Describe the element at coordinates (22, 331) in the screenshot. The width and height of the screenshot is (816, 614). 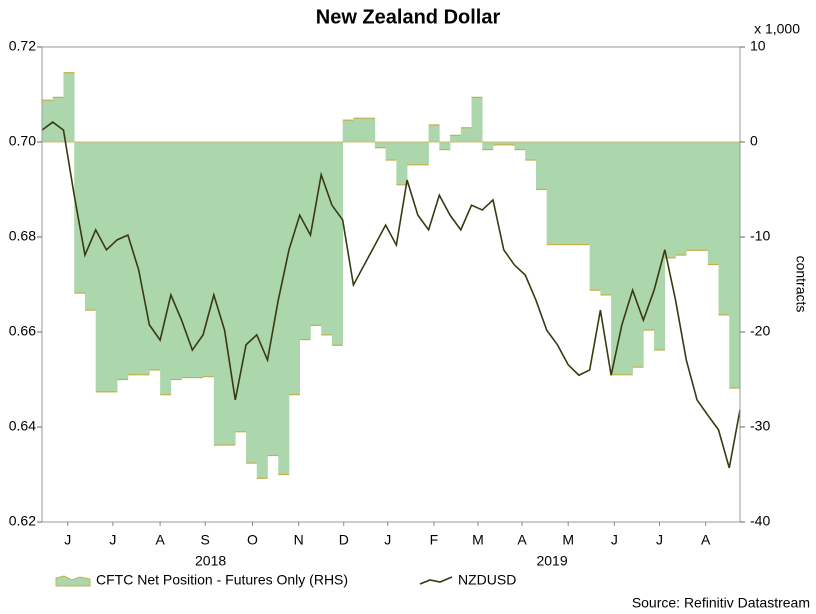
I see `y-tick-label: 0.66` at that location.